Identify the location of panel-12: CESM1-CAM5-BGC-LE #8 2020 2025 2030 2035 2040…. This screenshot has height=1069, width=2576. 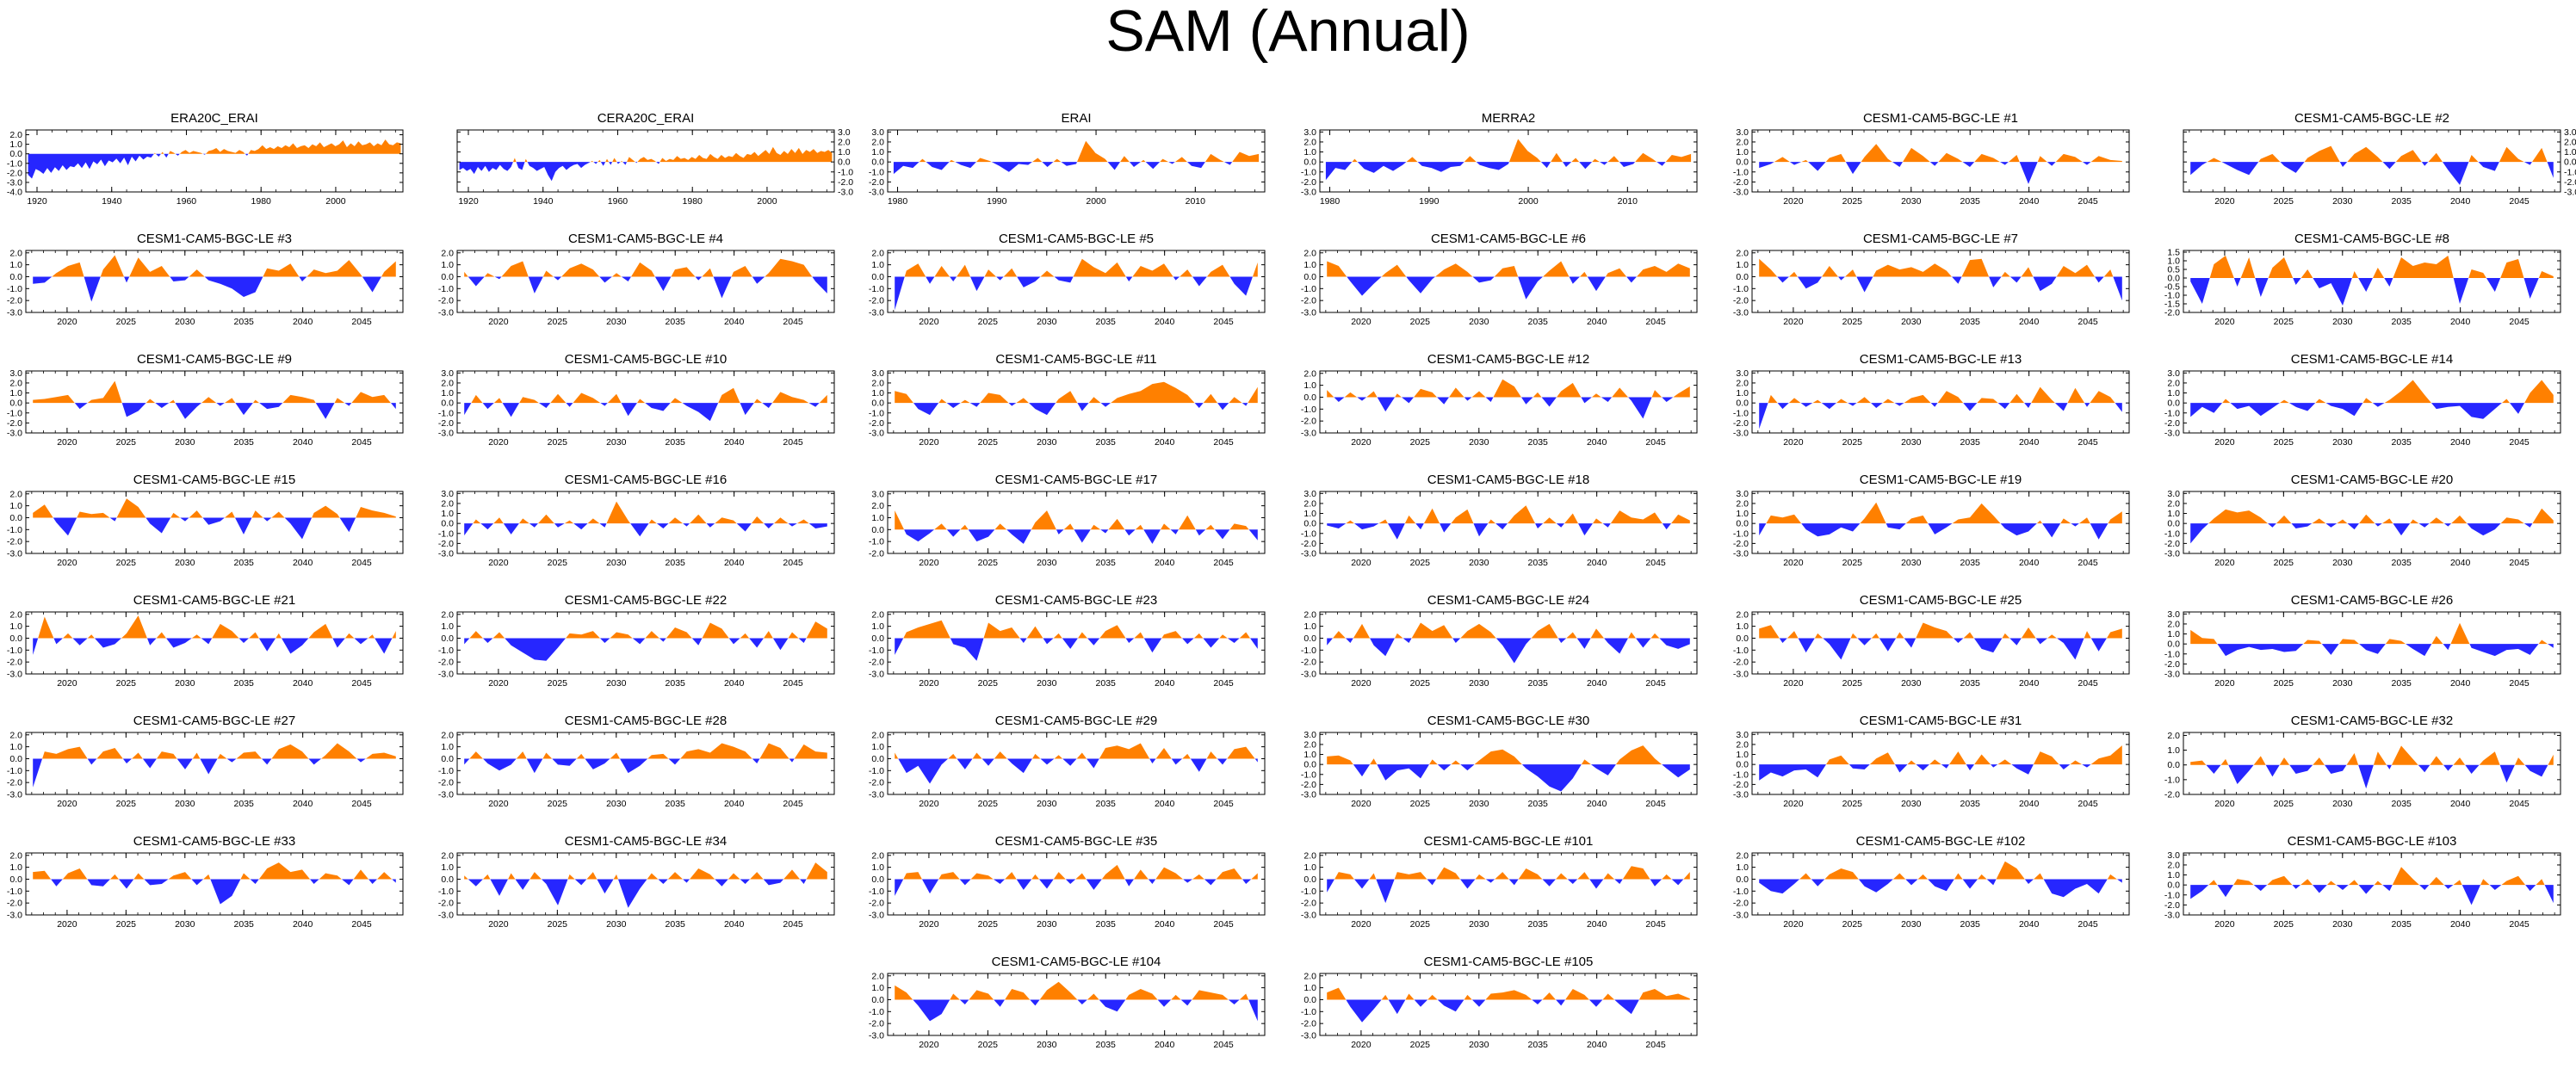
(2362, 280).